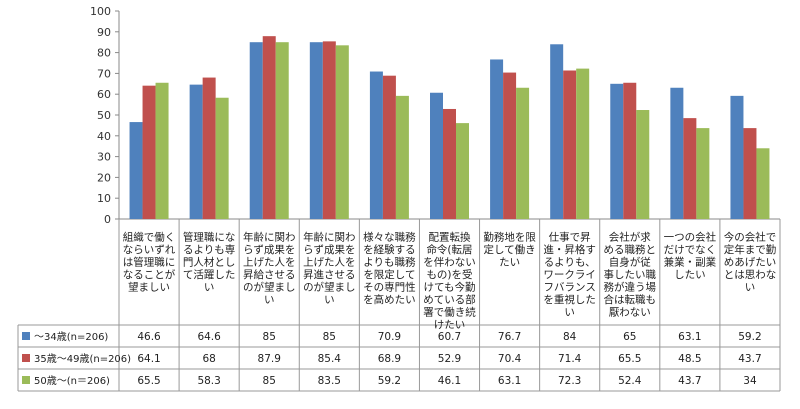 The image size is (800, 409). What do you see at coordinates (104, 53) in the screenshot?
I see `y-tick-label: 80` at bounding box center [104, 53].